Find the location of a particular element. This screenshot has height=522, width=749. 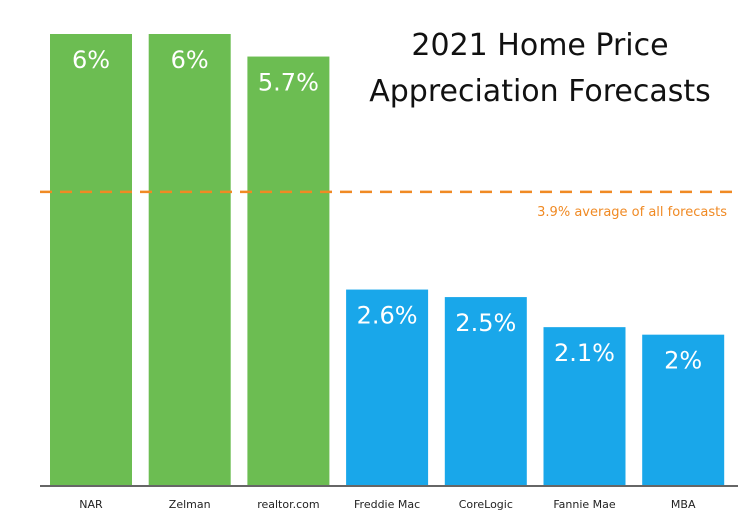

data-label-3: 5.7% is located at coordinates (288, 83).